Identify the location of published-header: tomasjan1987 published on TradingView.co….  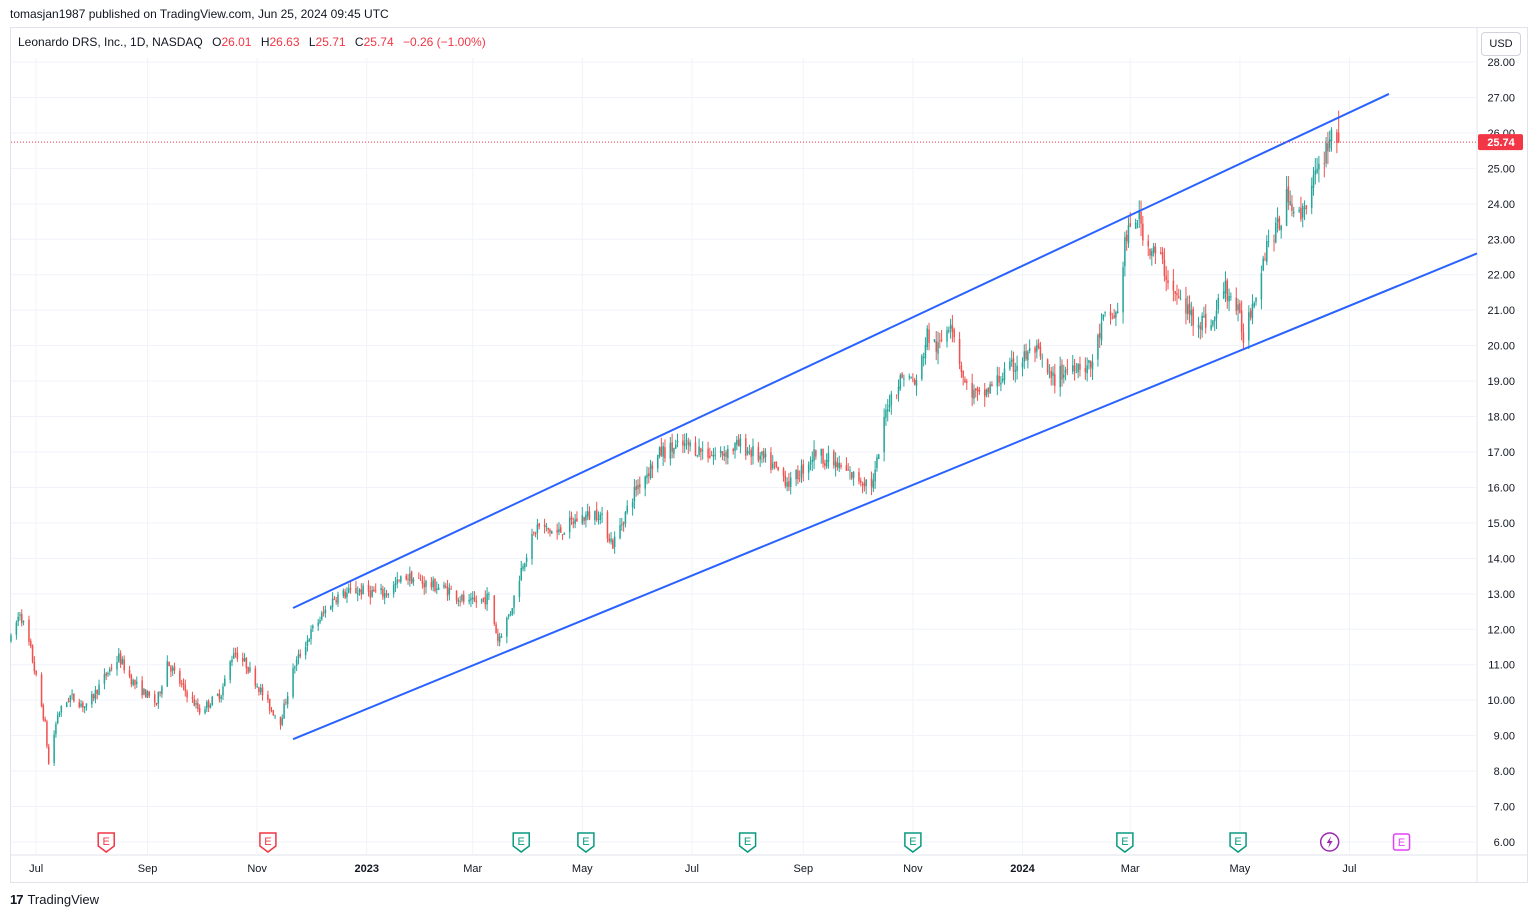
(199, 14).